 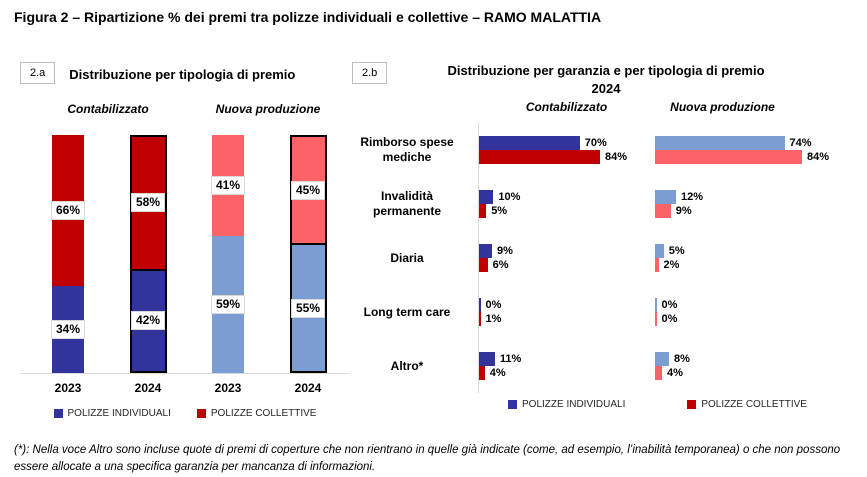 I want to click on category-label: Diaria, so click(x=407, y=257).